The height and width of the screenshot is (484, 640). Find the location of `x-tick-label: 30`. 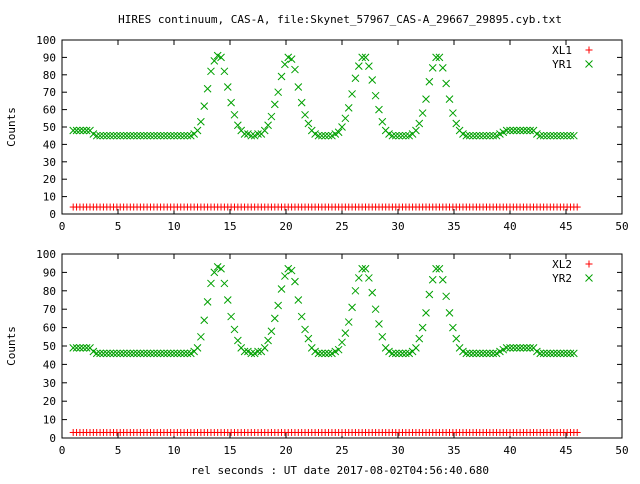

x-tick-label: 30 is located at coordinates (397, 450).